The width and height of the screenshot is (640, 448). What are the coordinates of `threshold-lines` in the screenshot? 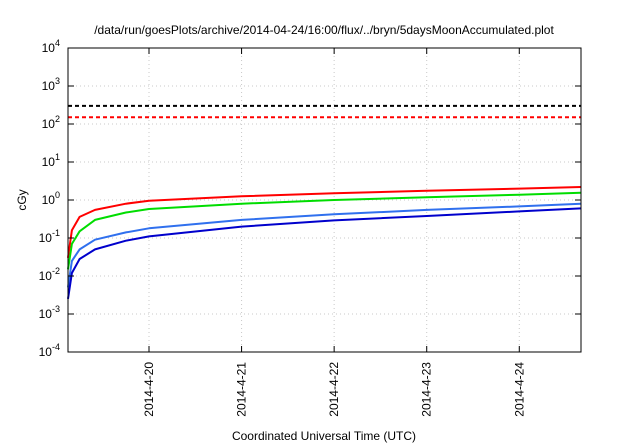 It's located at (324, 111).